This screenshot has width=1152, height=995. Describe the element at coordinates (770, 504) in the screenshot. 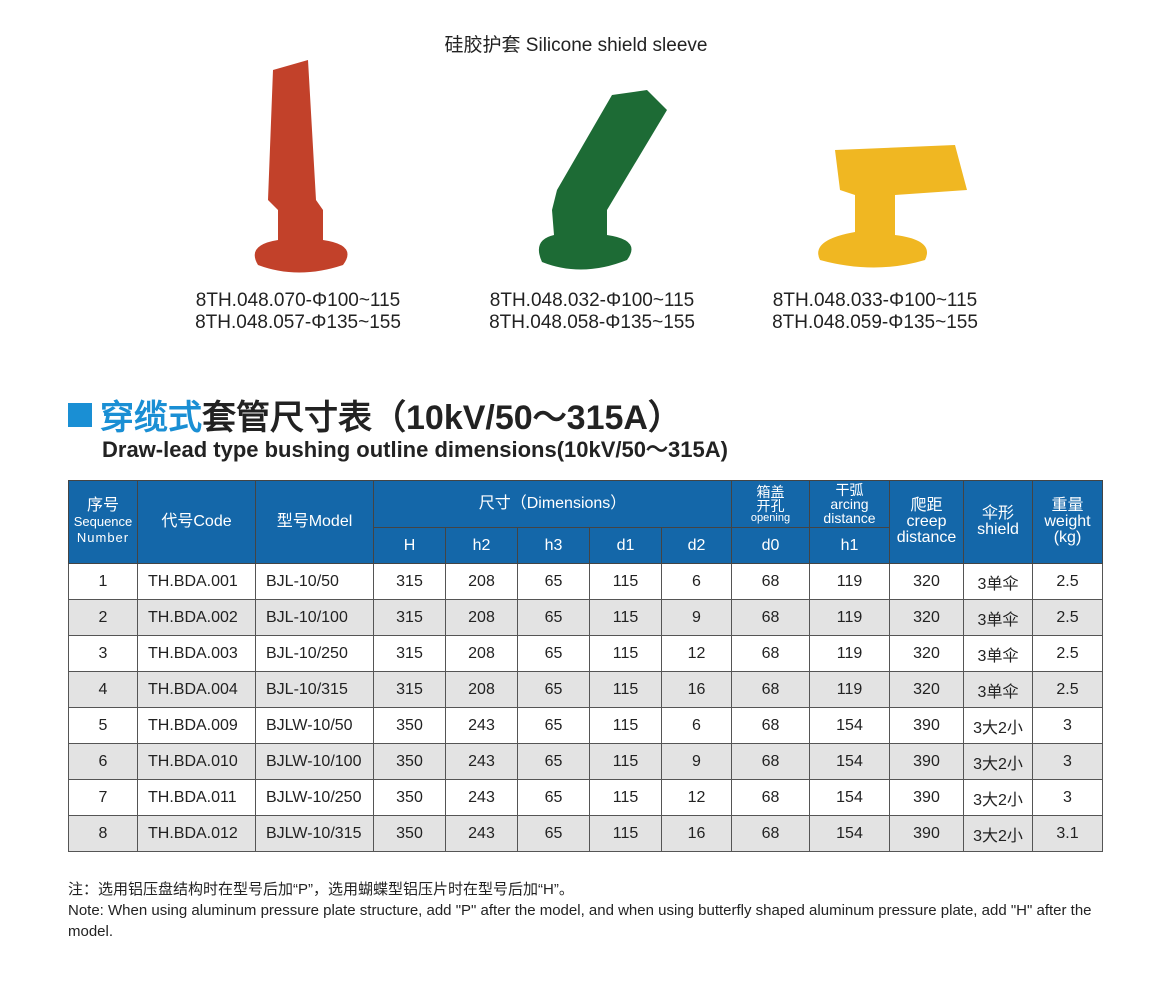

I see `header-opening: 箱盖 开孔 opening` at that location.